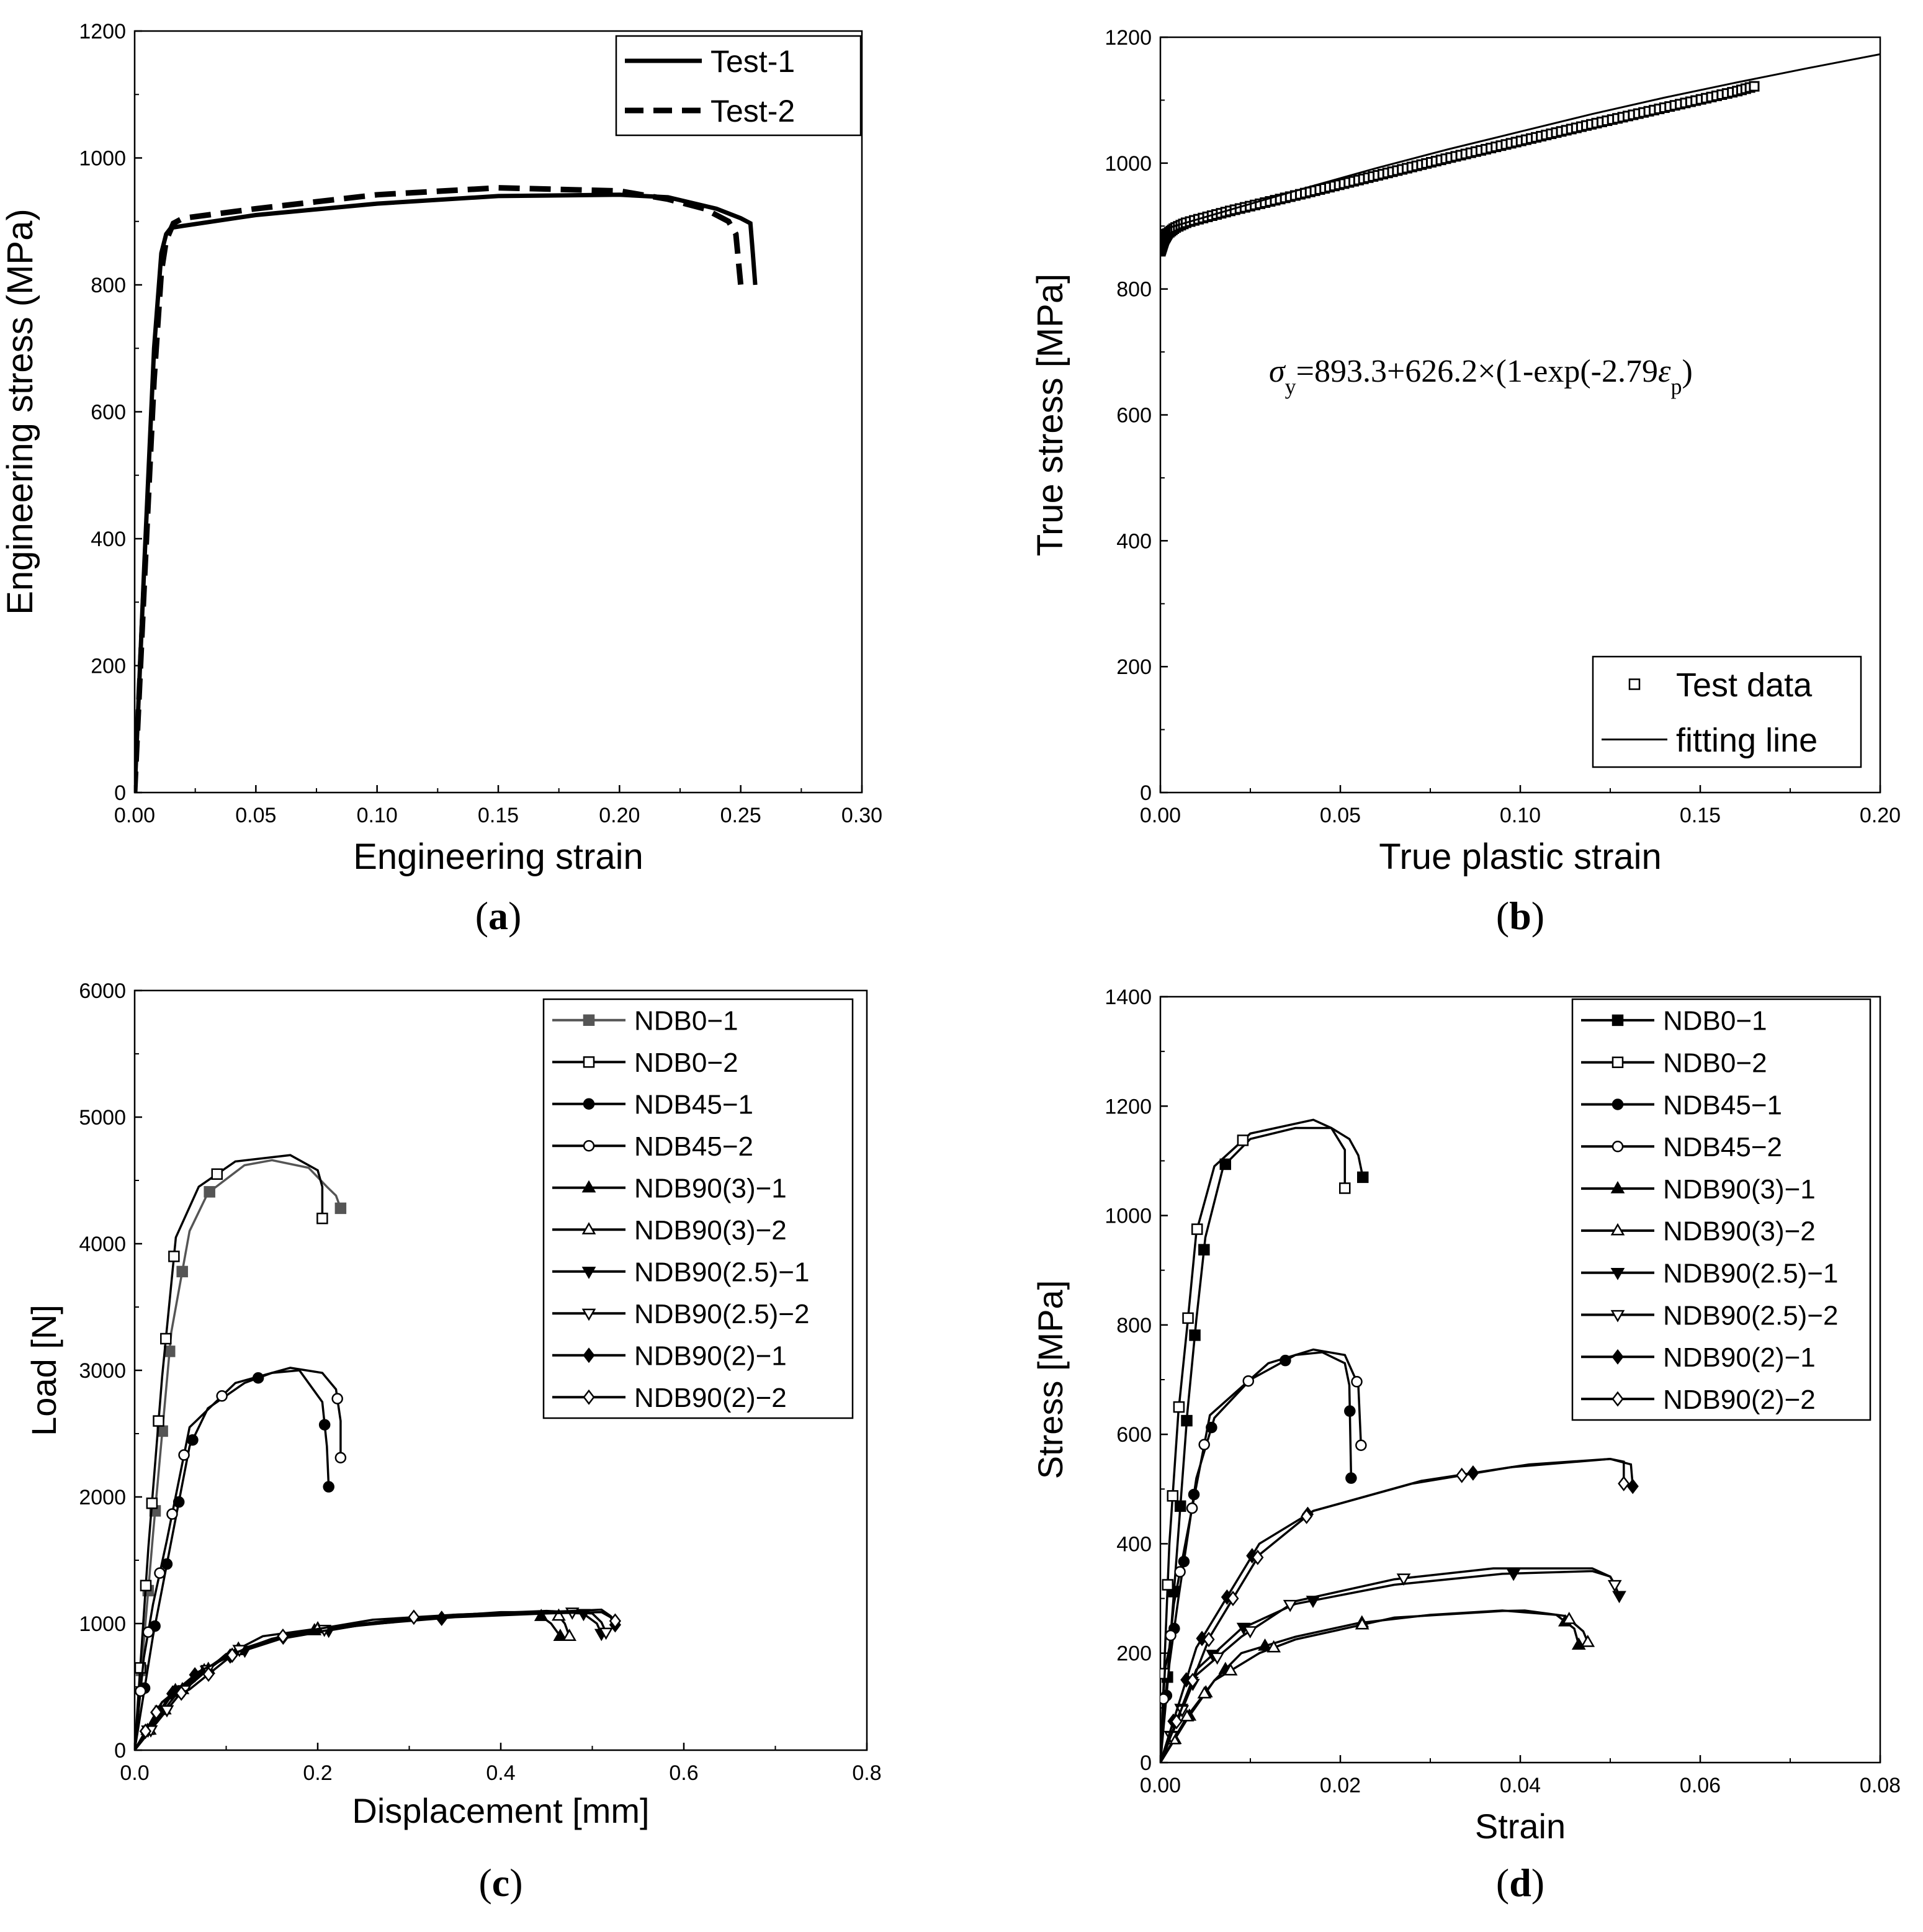 This screenshot has width=1923, height=1932. Describe the element at coordinates (1700, 1785) in the screenshot. I see `x-tick-label: 0.06` at that location.